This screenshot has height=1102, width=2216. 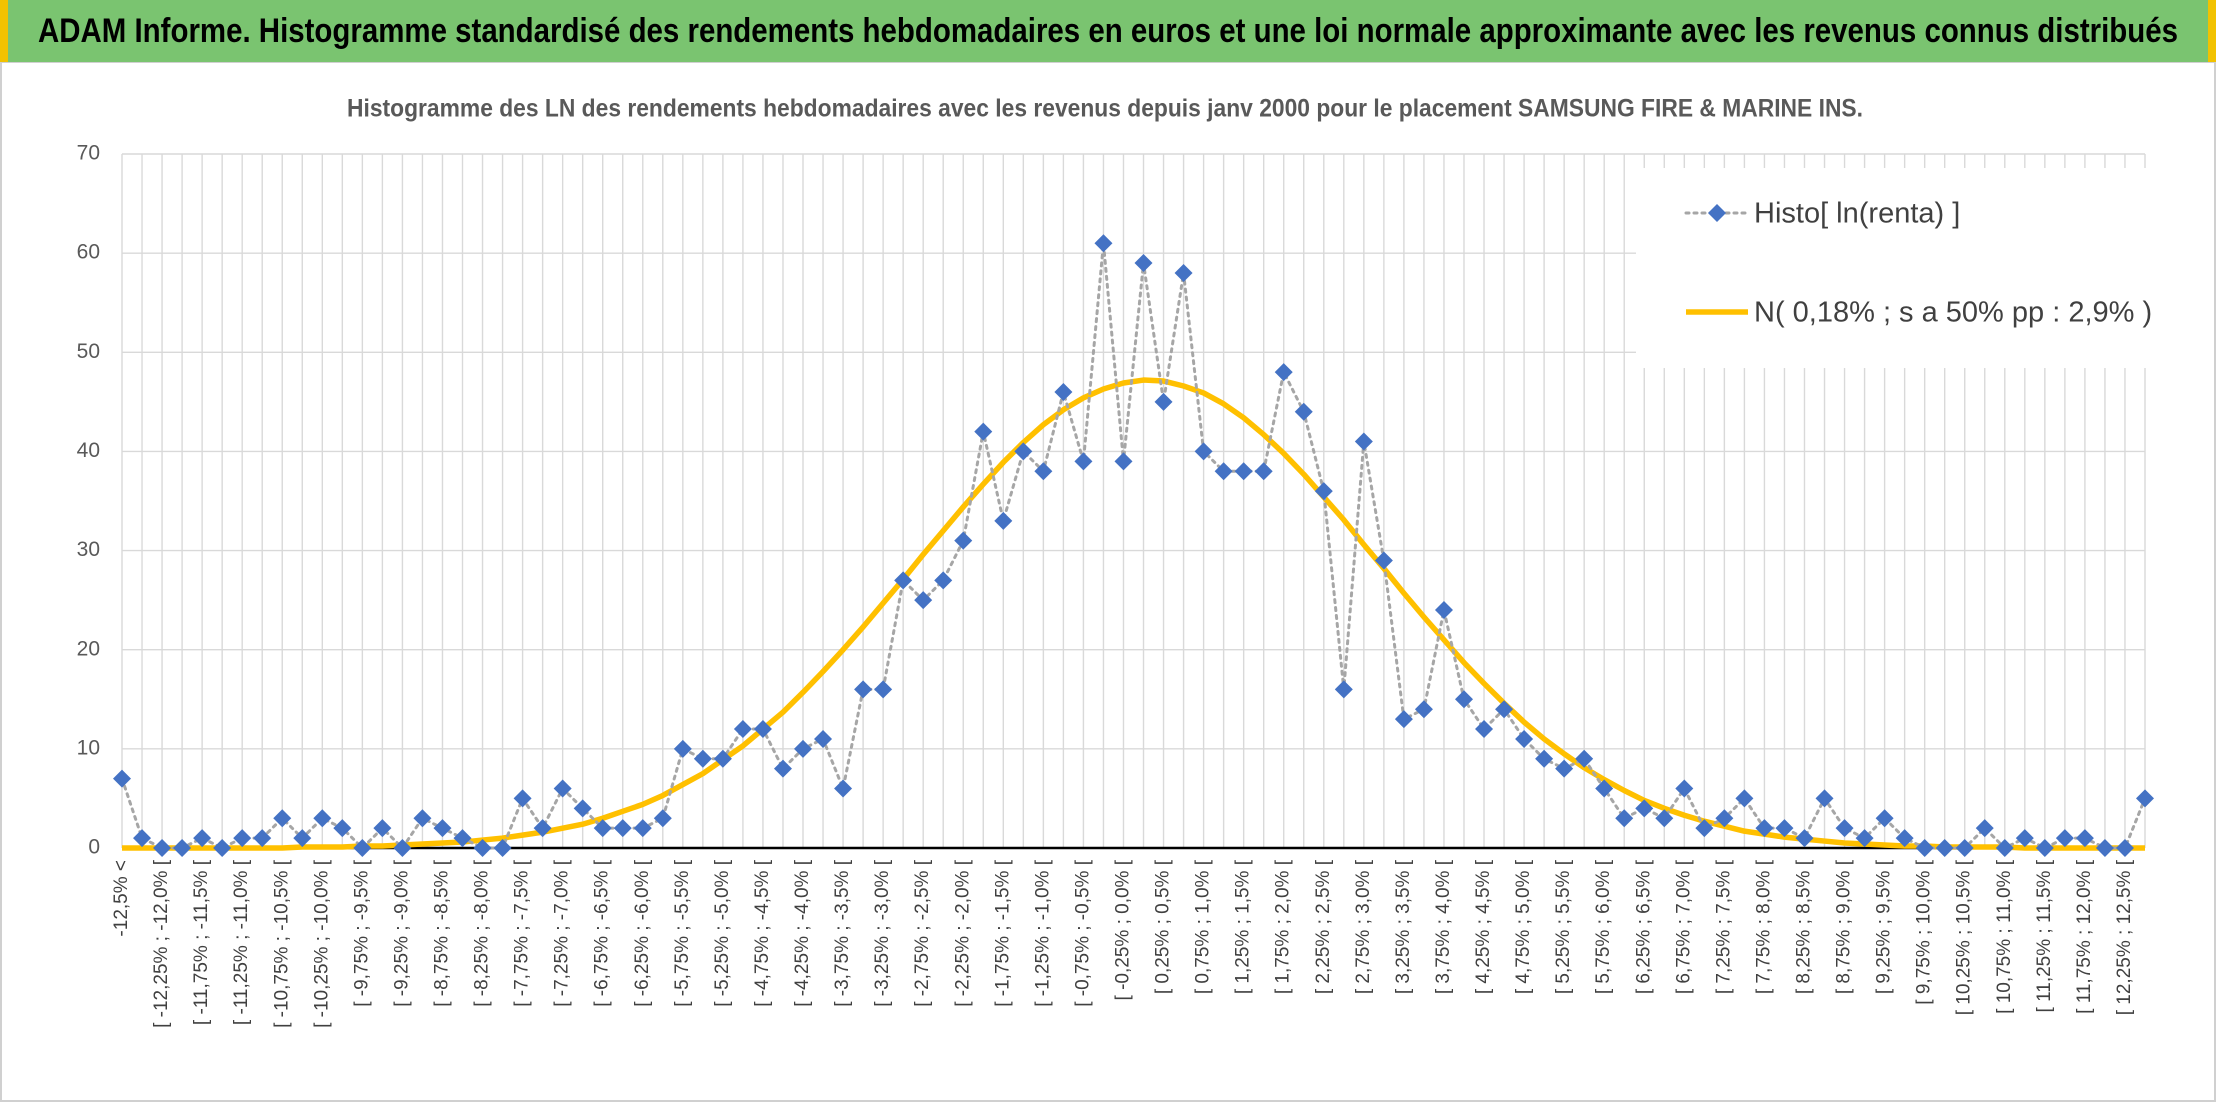 I want to click on x-tick-label: [ 8,25% ; 8,5% [, so click(x=1804, y=926).